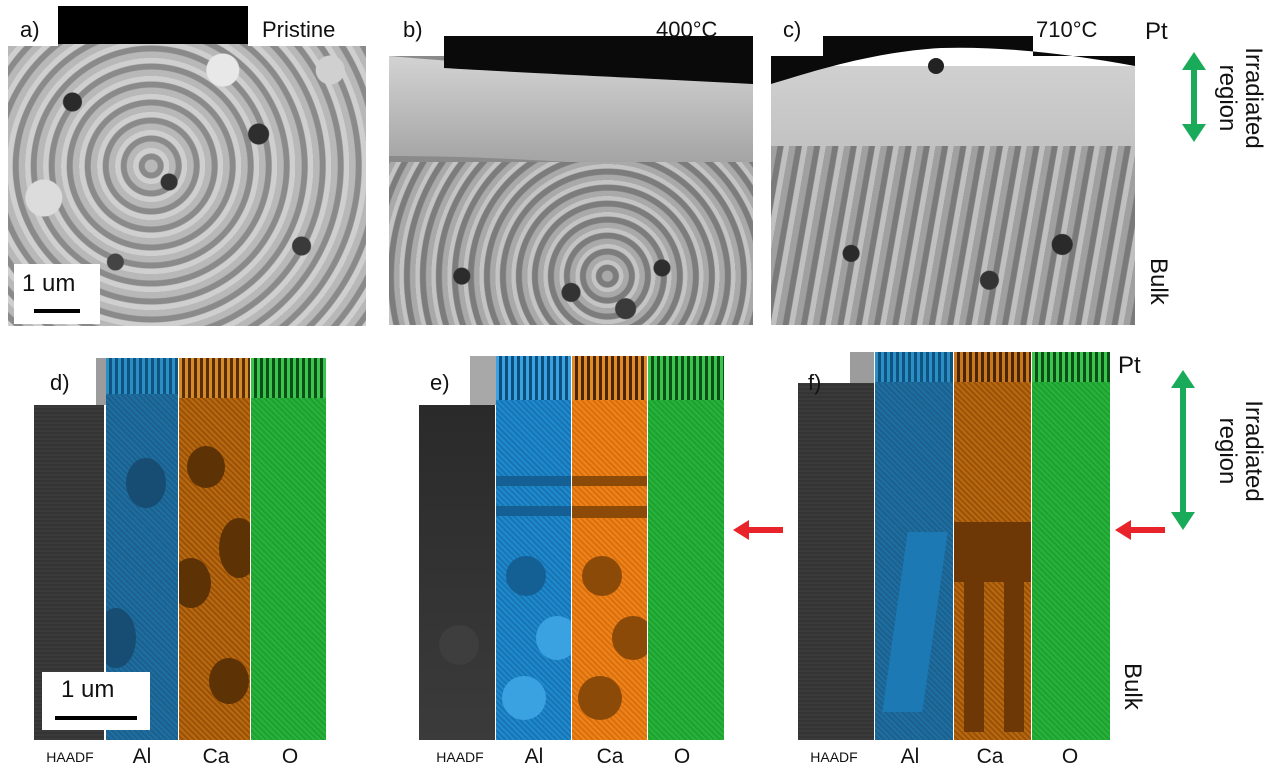 This screenshot has height=769, width=1284. I want to click on tem-image-400c, so click(571, 165).